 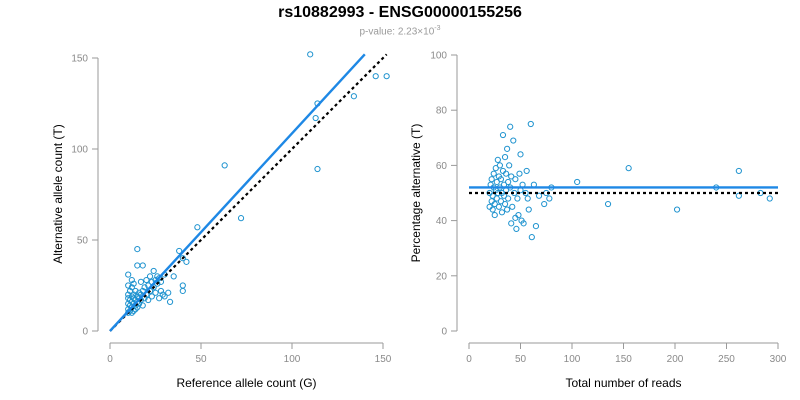 I want to click on y-tick-label: 100, so click(x=438, y=56).